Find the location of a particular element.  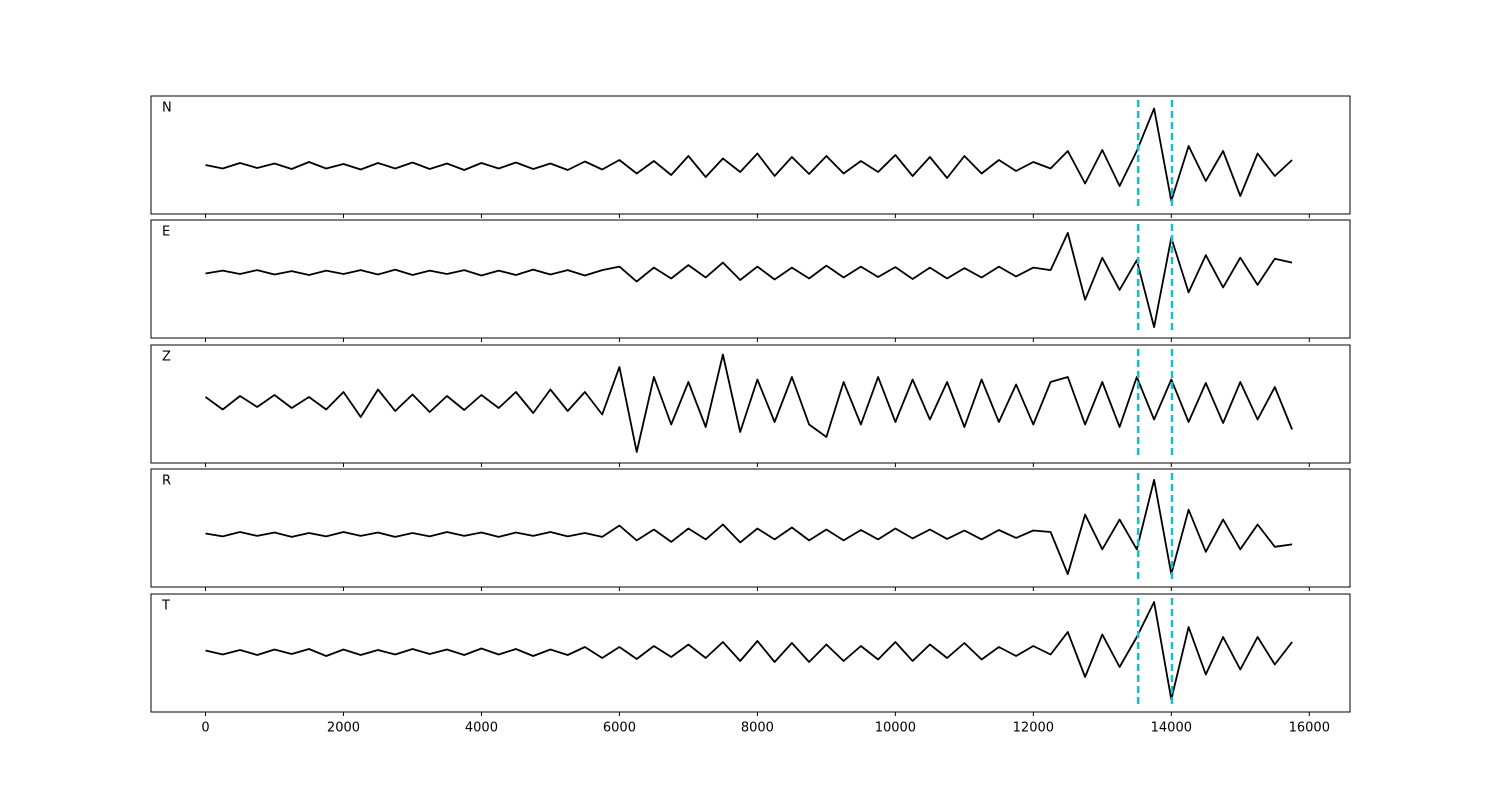

x-tick-label: 10000 is located at coordinates (895, 728).